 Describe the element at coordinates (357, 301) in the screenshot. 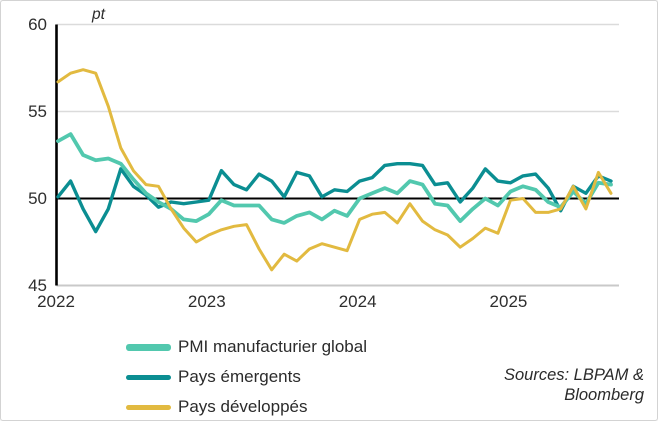

I see `x-tick-label: 2024` at that location.